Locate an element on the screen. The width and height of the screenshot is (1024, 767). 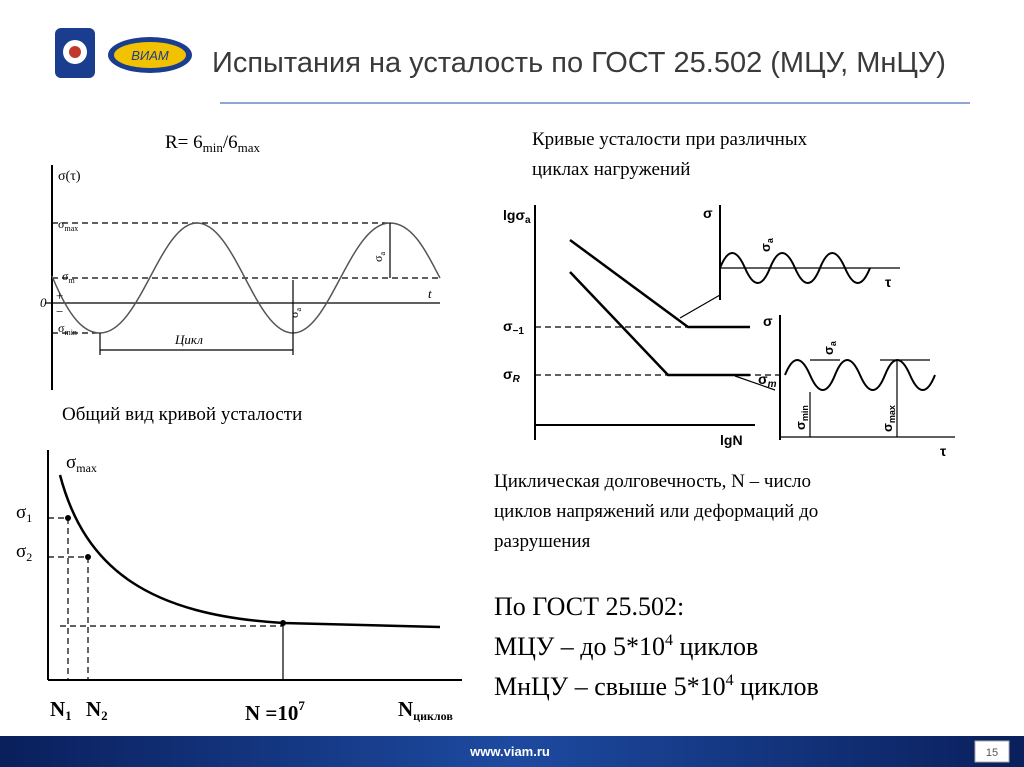
label: N1 is located at coordinates (61, 710).